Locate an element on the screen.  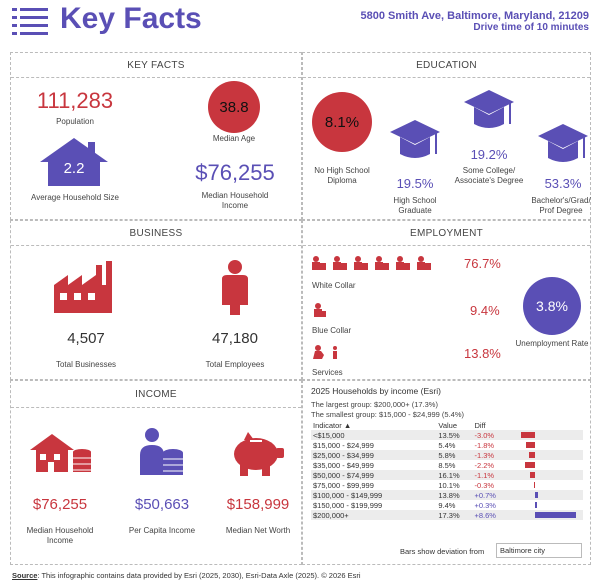
row-indicator: $150,000 - $199,999 is located at coordinates (348, 505).